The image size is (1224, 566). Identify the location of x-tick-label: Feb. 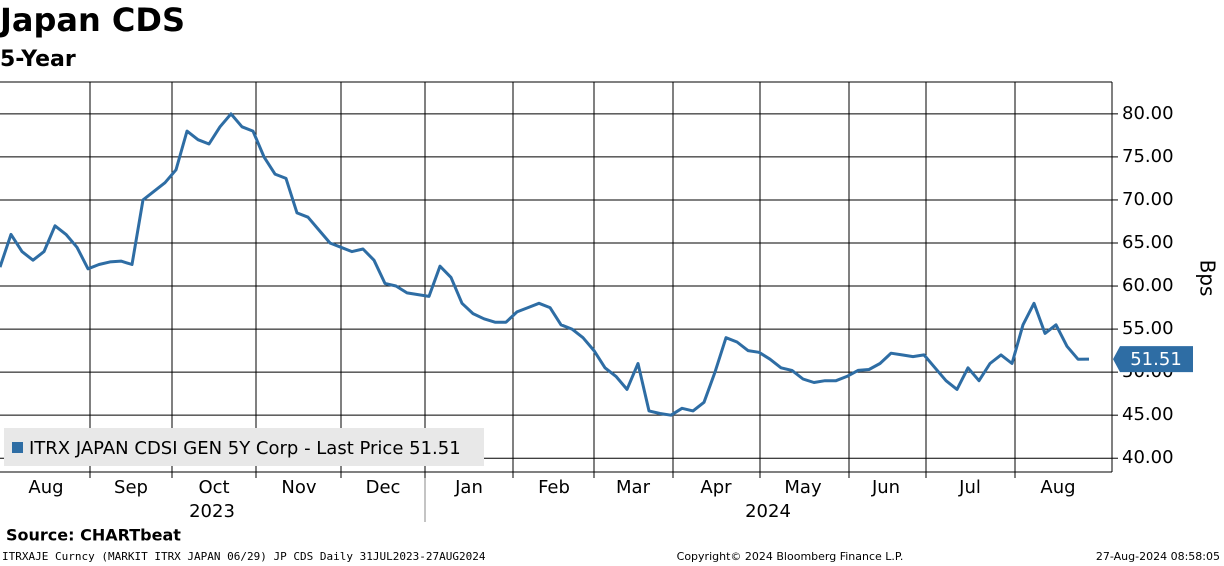
(554, 487).